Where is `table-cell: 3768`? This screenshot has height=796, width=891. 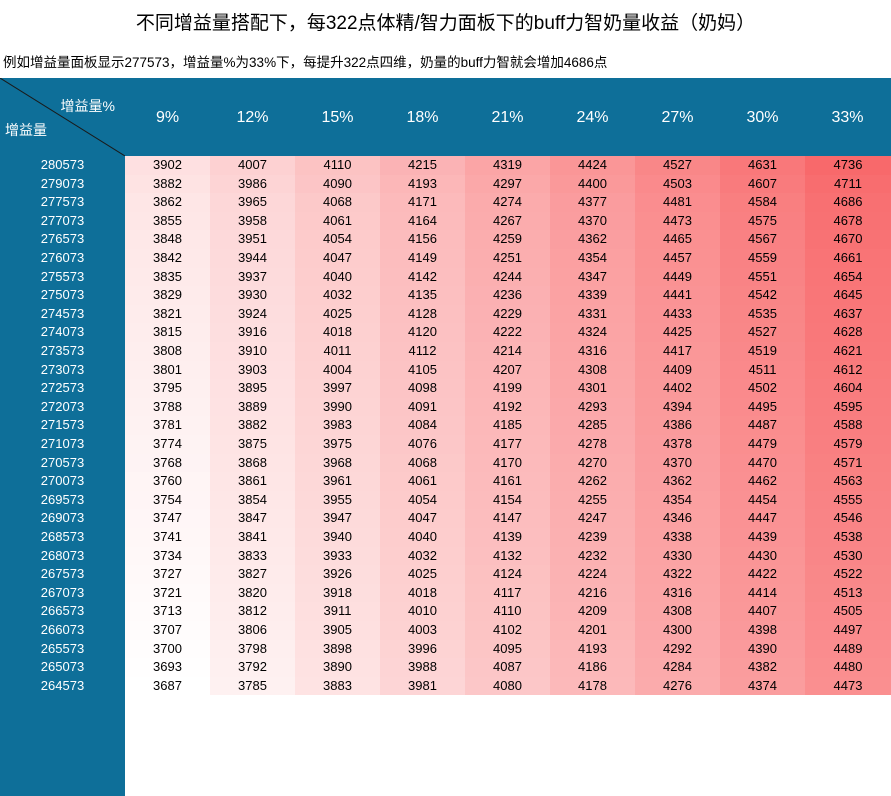 table-cell: 3768 is located at coordinates (167, 463).